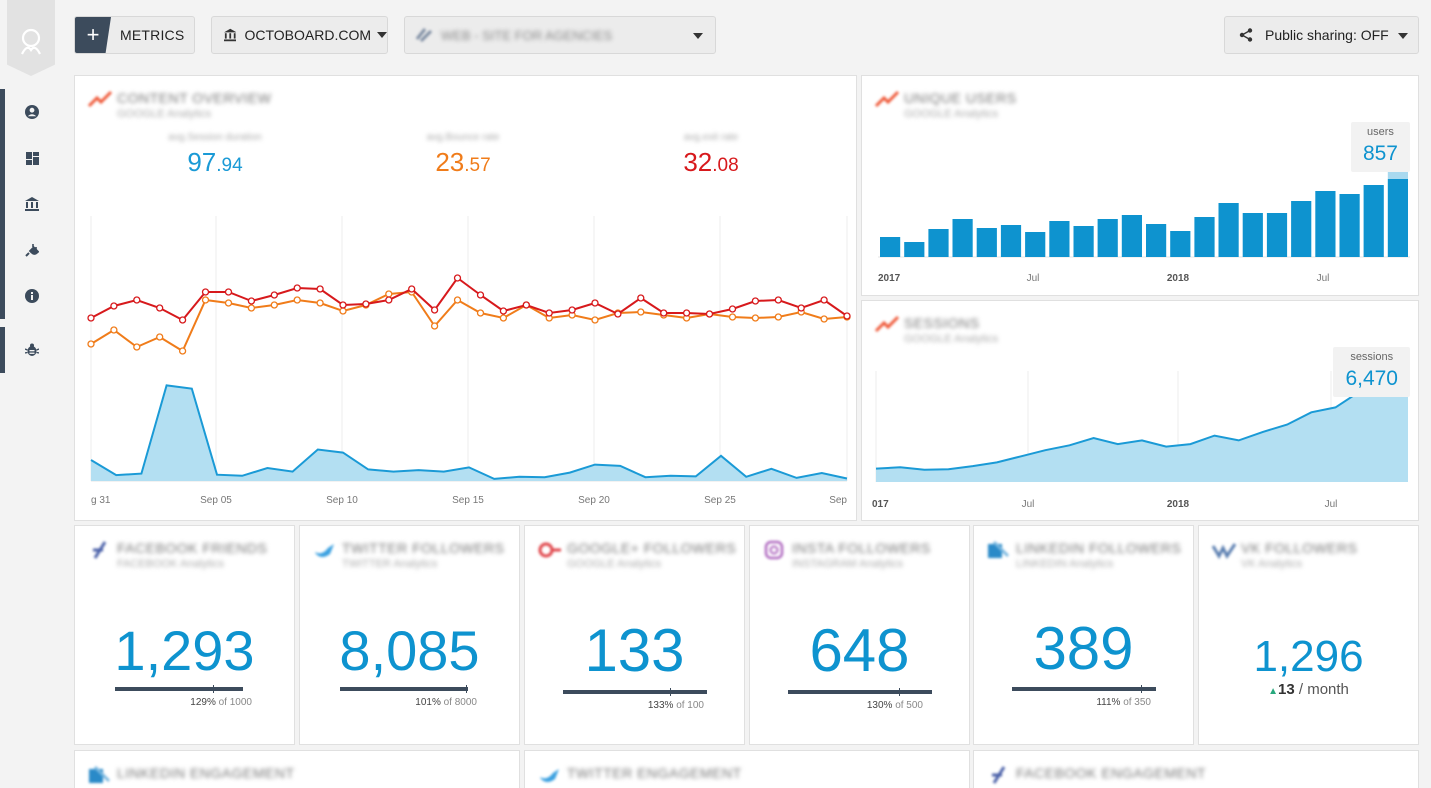 This screenshot has width=1431, height=788. I want to click on kpi-label: avg.Session duration, so click(215, 137).